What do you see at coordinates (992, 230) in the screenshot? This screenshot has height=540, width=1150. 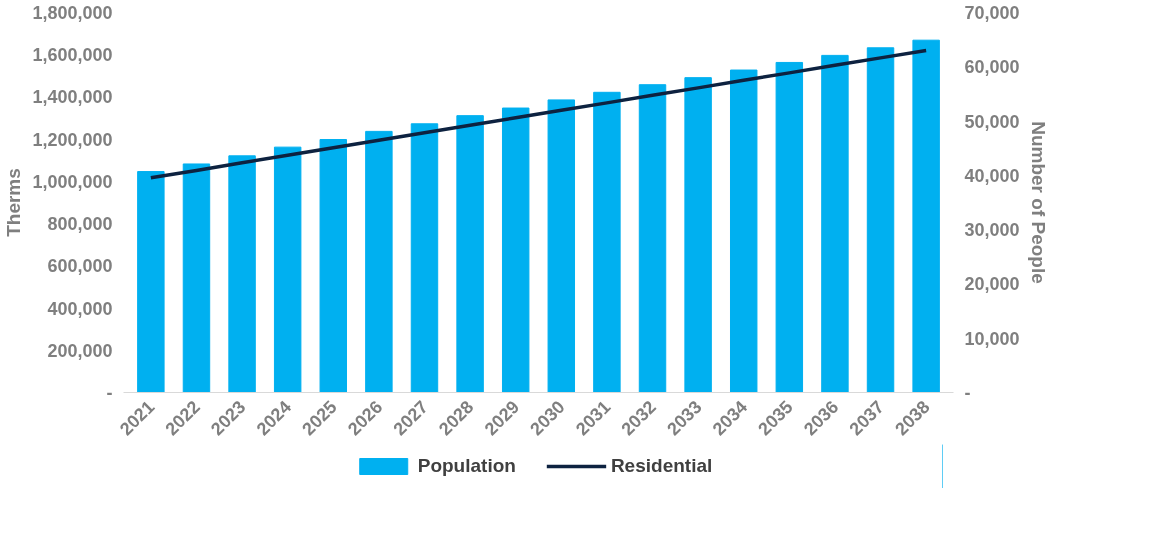 I see `y2-tick-label: 30,000` at bounding box center [992, 230].